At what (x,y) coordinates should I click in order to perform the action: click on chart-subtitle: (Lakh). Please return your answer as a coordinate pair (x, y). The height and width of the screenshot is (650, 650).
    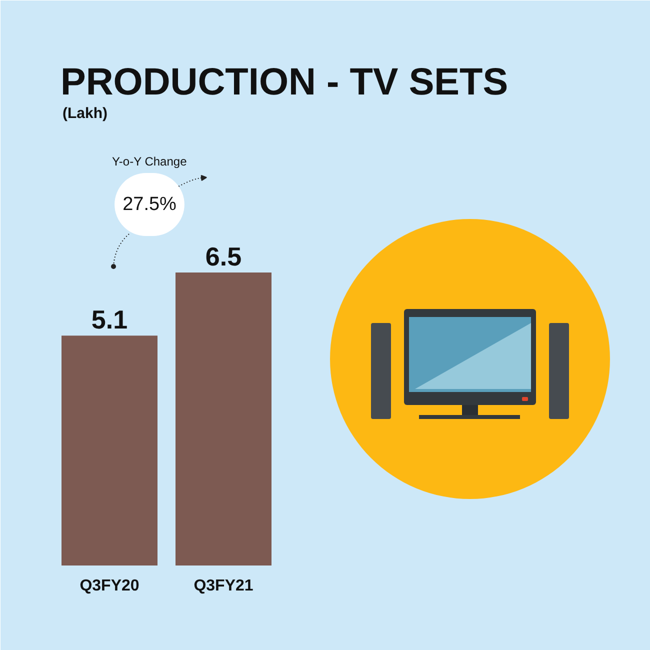
    Looking at the image, I should click on (85, 113).